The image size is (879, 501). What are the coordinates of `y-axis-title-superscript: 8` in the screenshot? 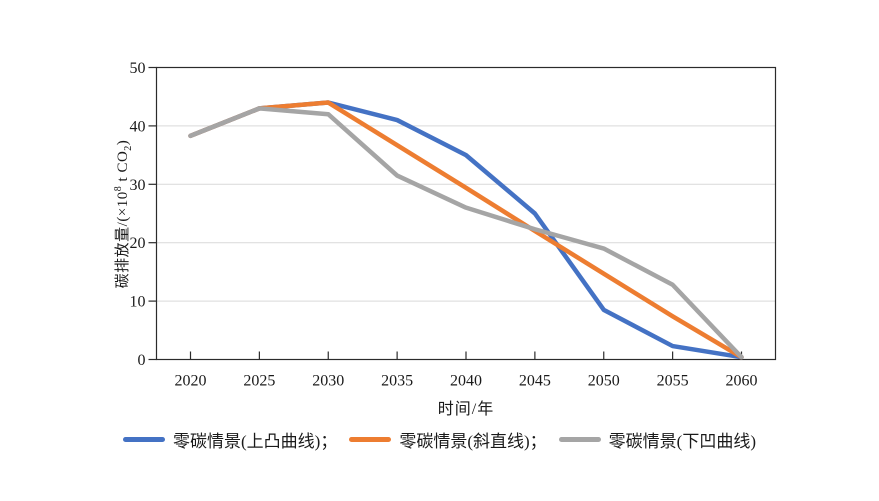 It's located at (118, 188).